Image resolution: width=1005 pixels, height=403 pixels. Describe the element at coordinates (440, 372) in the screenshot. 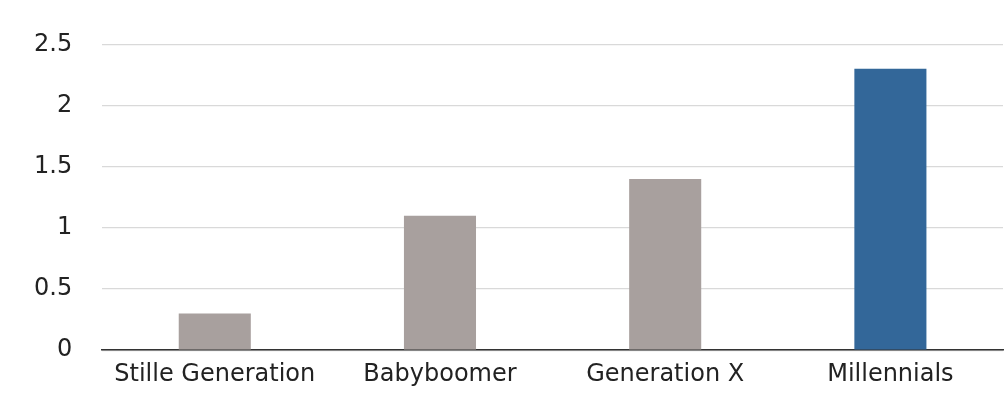

I see `x-tick-label: Babyboomer` at that location.